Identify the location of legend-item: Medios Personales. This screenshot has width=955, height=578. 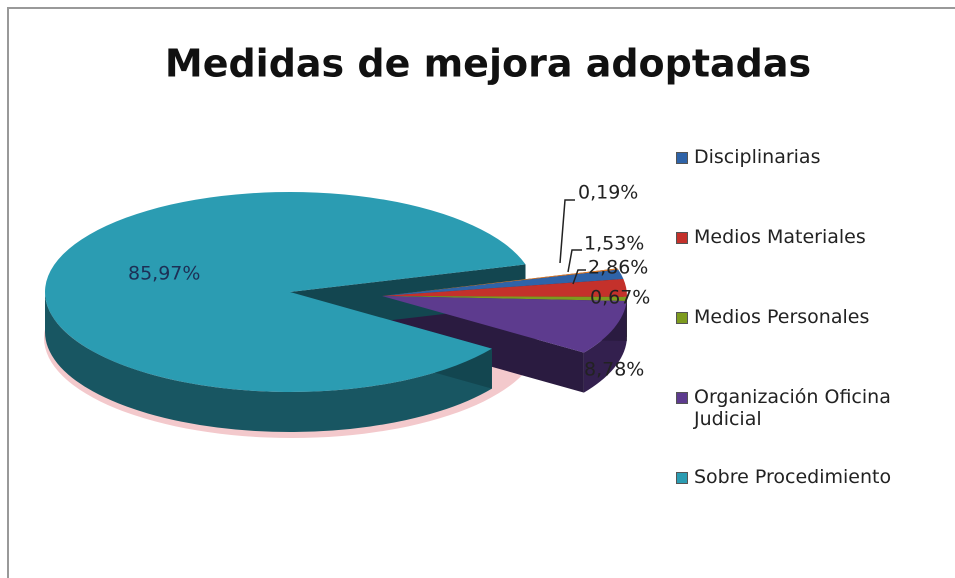
(806, 346).